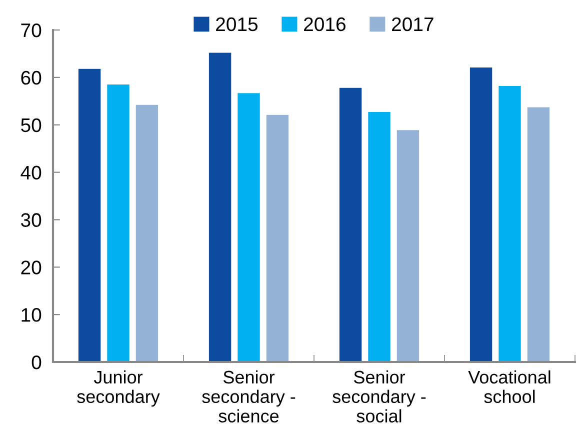 This screenshot has width=577, height=445. What do you see at coordinates (31, 77) in the screenshot?
I see `y-tick-label: 60` at bounding box center [31, 77].